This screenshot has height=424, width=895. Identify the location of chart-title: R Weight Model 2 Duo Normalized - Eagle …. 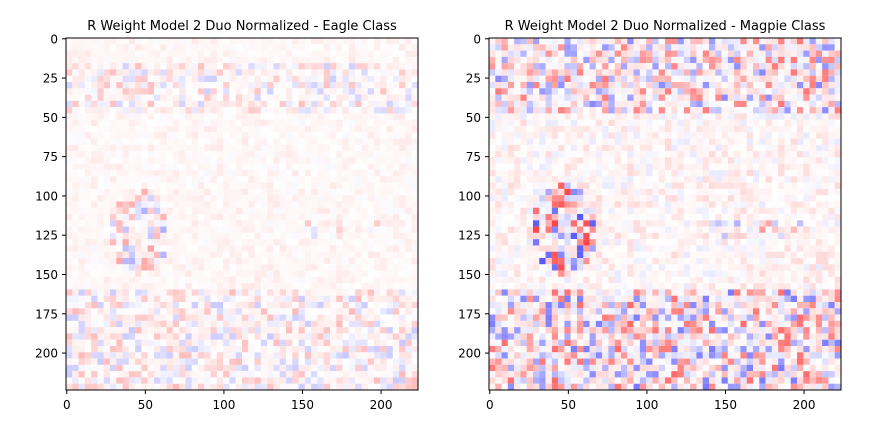
(242, 26).